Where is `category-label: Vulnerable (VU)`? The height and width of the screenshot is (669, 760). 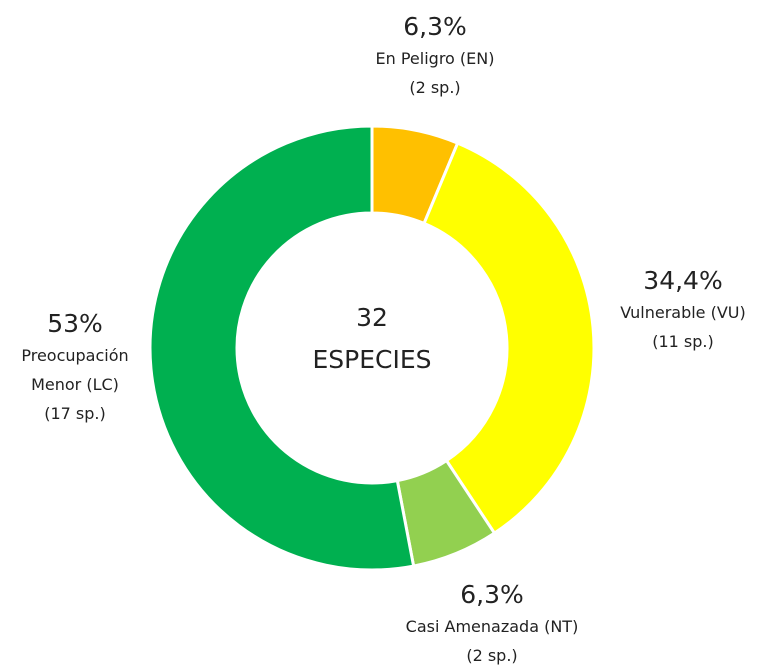
category-label: Vulnerable (VU) is located at coordinates (683, 312).